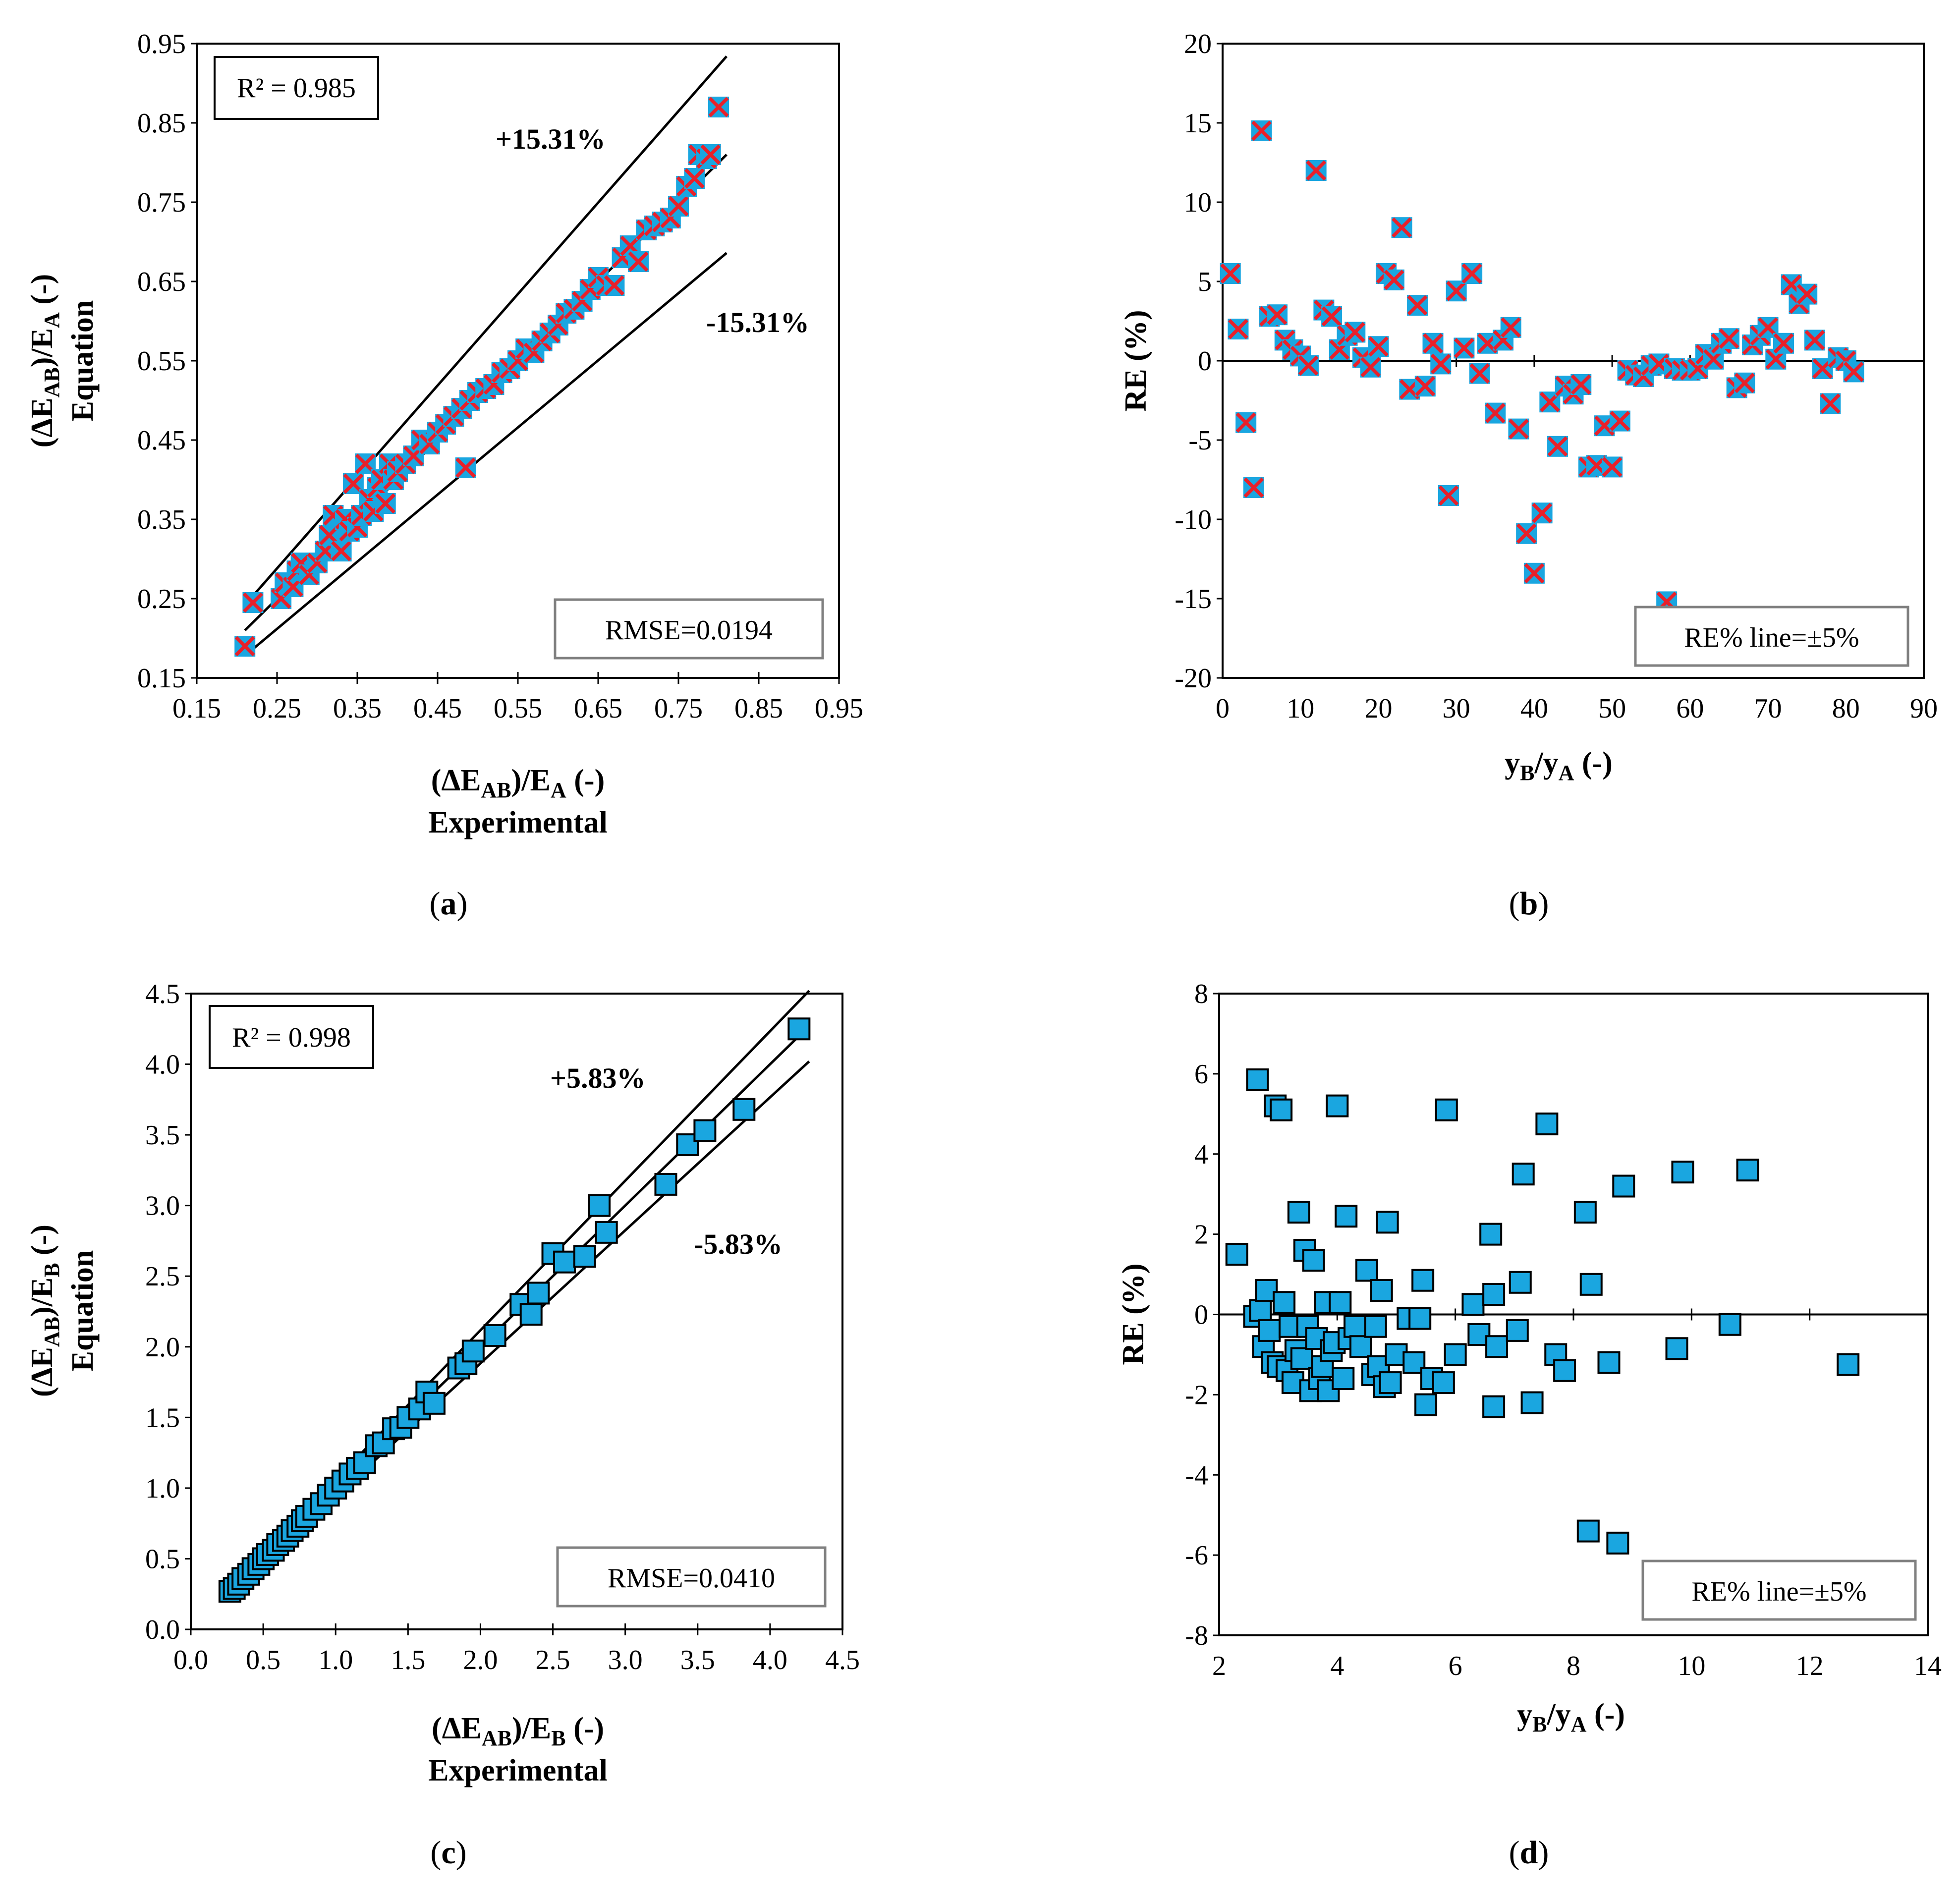 The image size is (1960, 1895). I want to click on x-tick-label: 12, so click(1810, 1666).